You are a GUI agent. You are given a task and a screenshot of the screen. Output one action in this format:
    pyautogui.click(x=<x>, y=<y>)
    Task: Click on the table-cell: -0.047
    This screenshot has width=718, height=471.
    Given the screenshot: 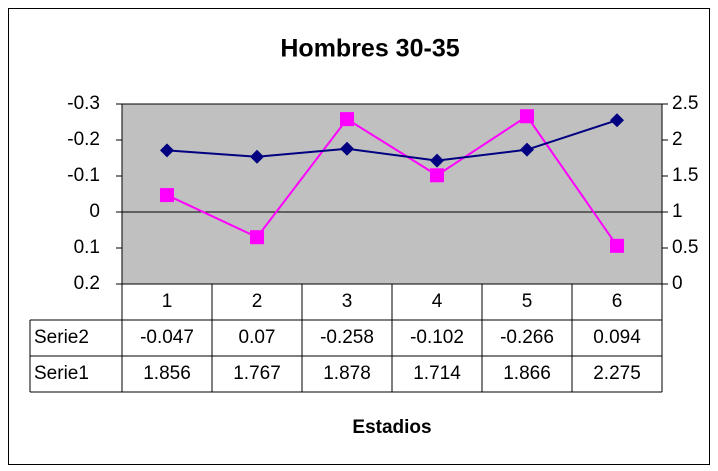 What is the action you would take?
    pyautogui.click(x=167, y=337)
    